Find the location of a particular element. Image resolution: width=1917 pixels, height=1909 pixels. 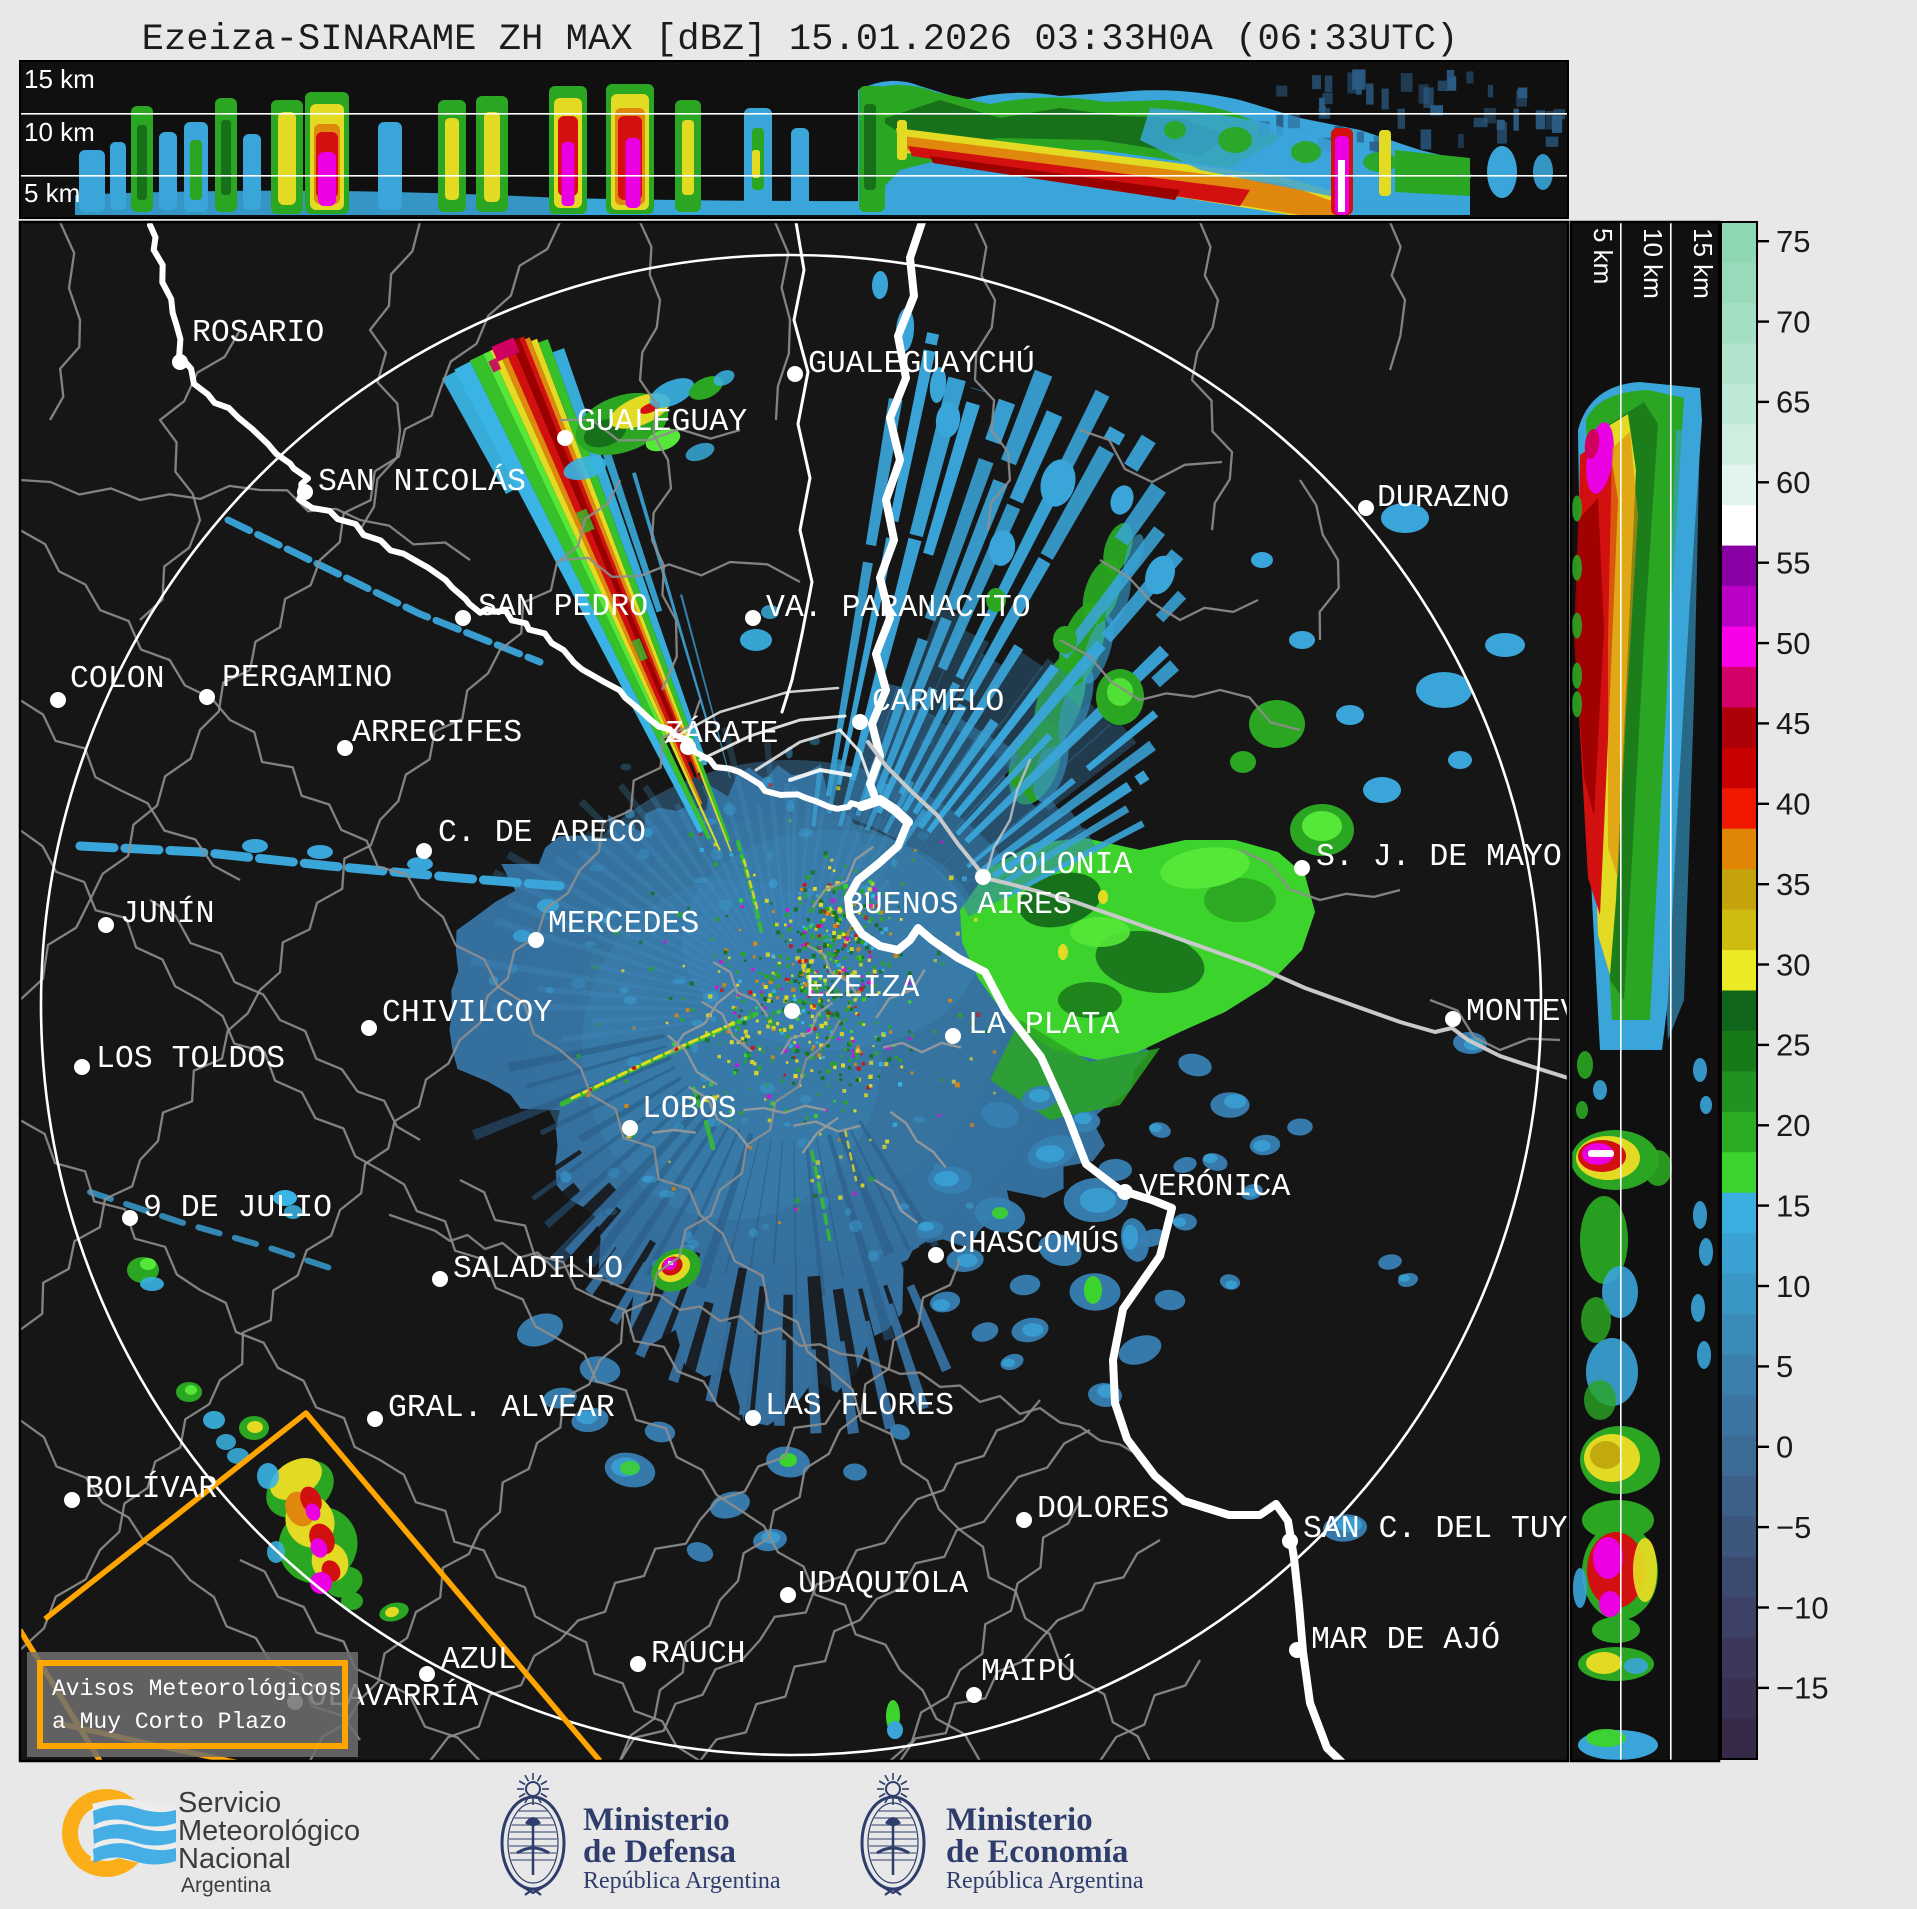

svg-text: de Defensa is located at coordinates (659, 1852).